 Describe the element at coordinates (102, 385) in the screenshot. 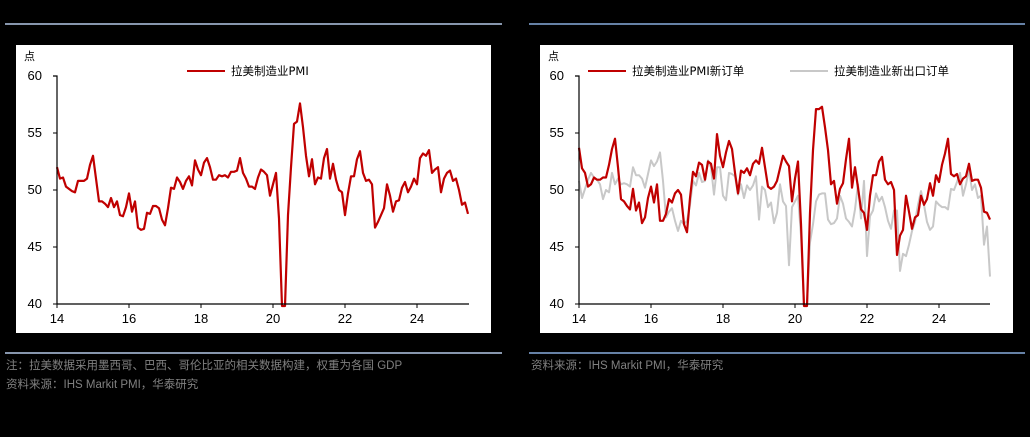

I see `left-source-note: 资料来源：IHS Markit PMI，华泰研究` at that location.